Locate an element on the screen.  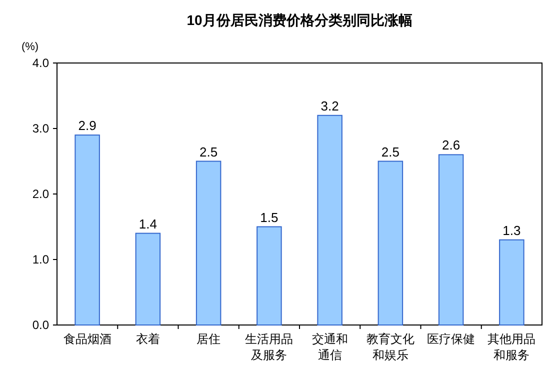
x-tick-label: 衣着 is located at coordinates (147, 339).